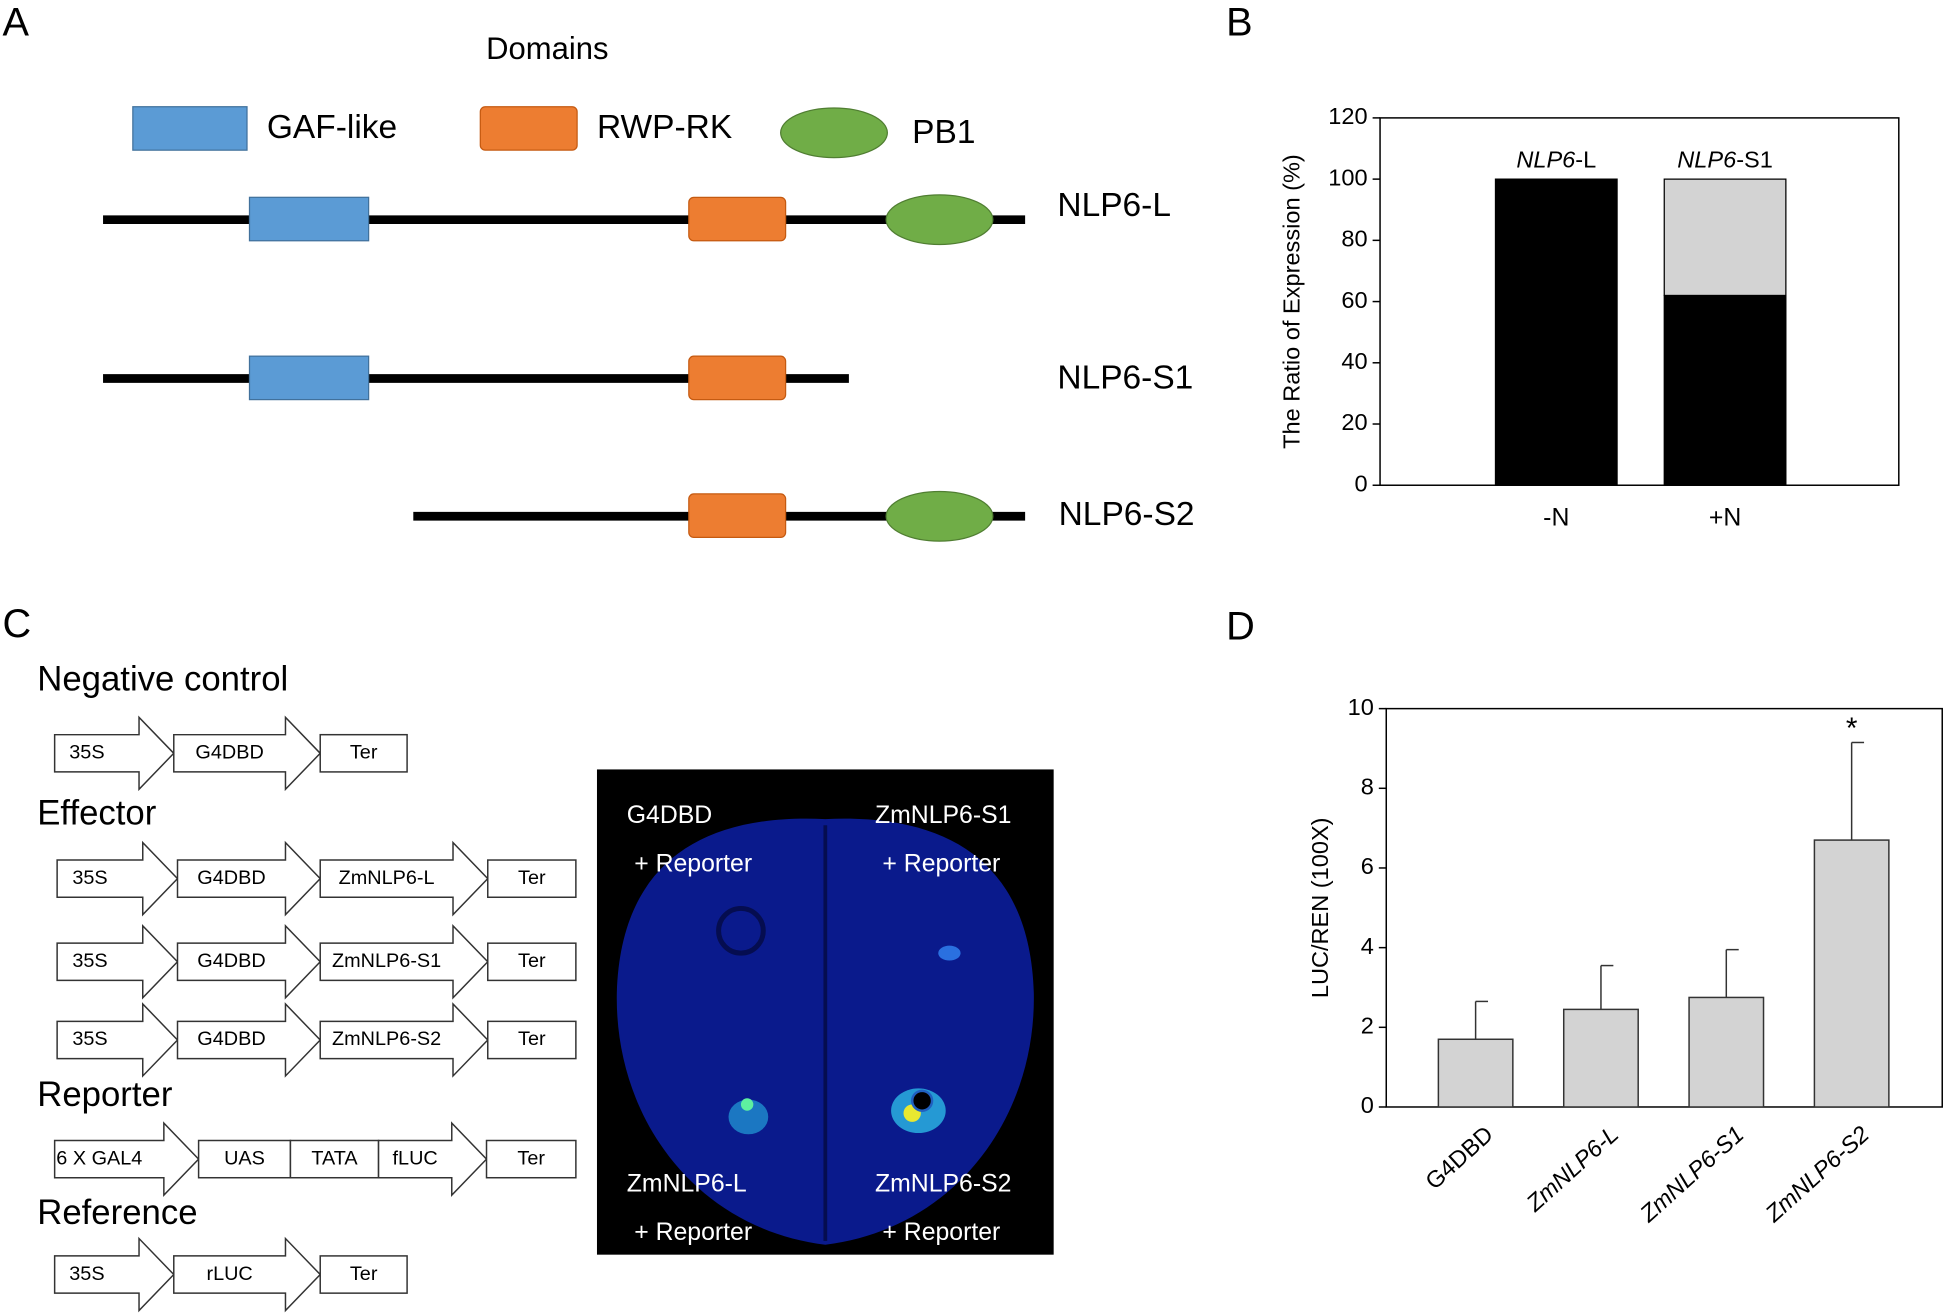  Describe the element at coordinates (1291, 301) in the screenshot. I see `y-axis-label: The Ratio of Expression (%)` at that location.